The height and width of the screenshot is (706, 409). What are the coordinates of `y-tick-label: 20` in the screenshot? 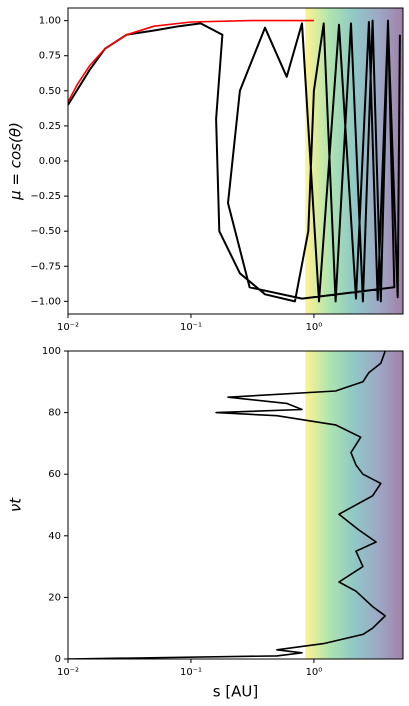 It's located at (54, 597).